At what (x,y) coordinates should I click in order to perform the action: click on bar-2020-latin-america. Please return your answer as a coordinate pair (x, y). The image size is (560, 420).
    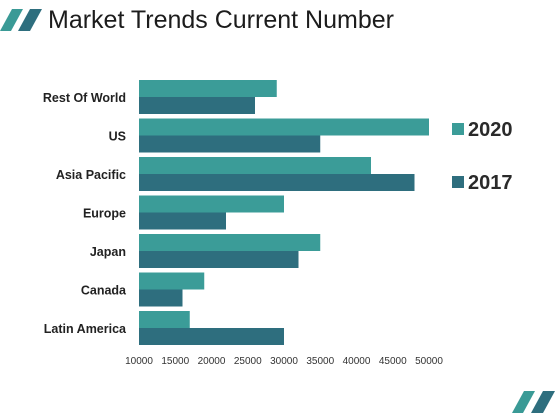
    Looking at the image, I should click on (164, 319).